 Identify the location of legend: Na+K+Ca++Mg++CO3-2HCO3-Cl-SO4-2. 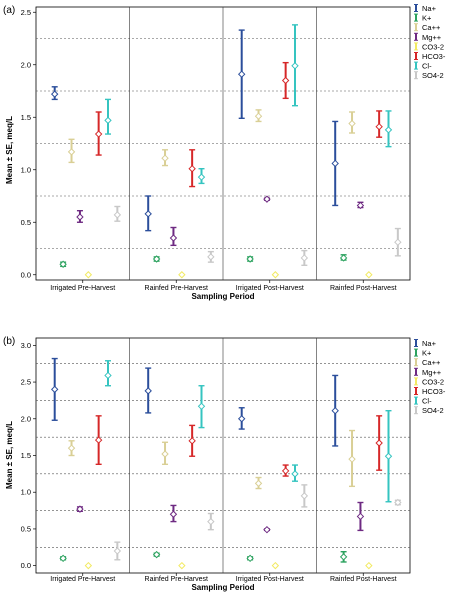
(430, 42).